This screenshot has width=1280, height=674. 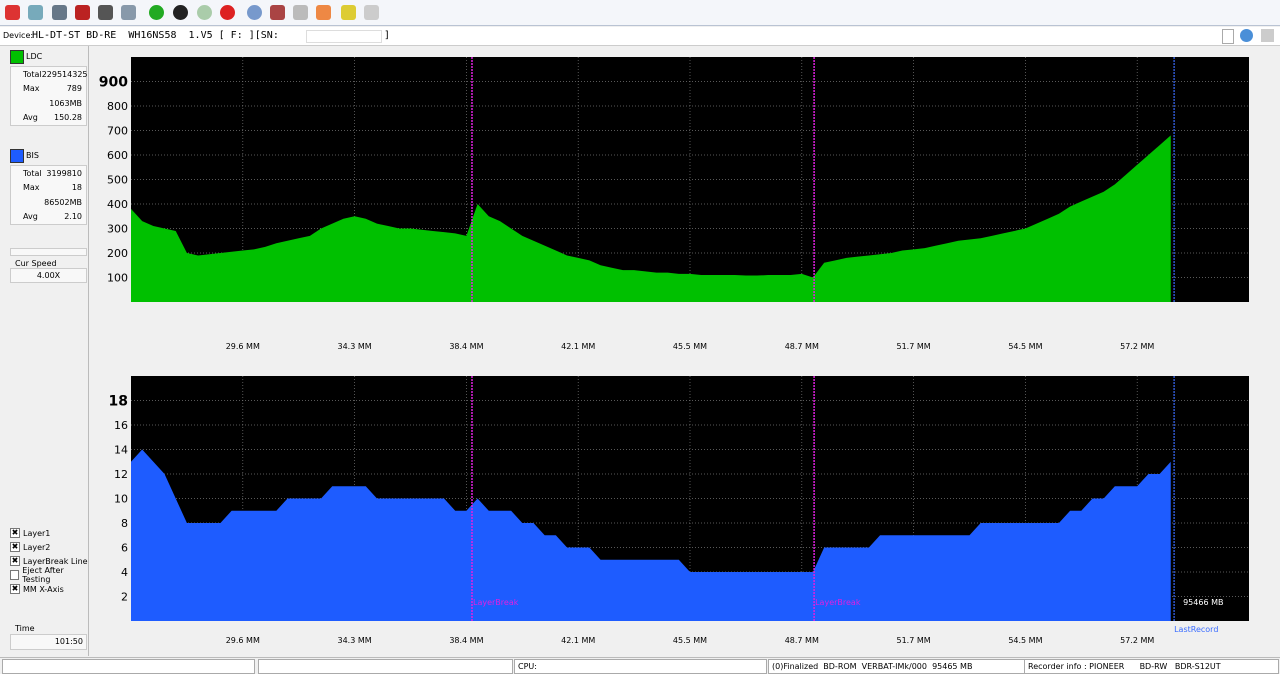 What do you see at coordinates (578, 346) in the screenshot?
I see `x-tick-label: 42.1 MM` at bounding box center [578, 346].